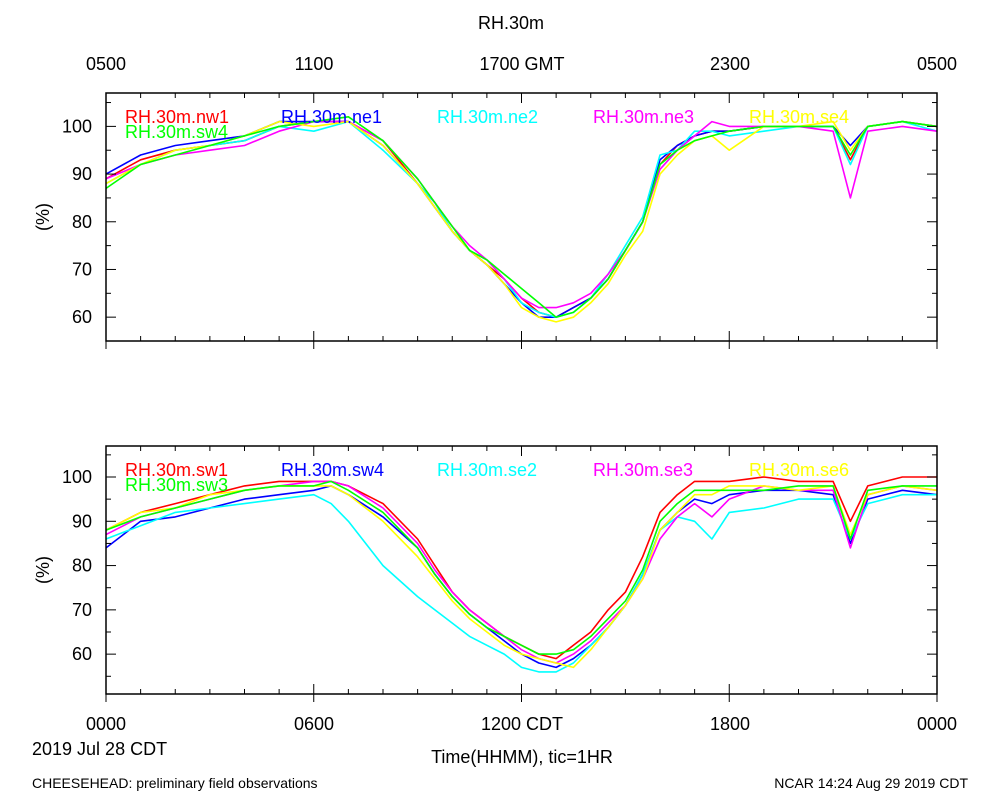 The height and width of the screenshot is (800, 1000). Describe the element at coordinates (730, 64) in the screenshot. I see `top-tick-label: 2300` at that location.